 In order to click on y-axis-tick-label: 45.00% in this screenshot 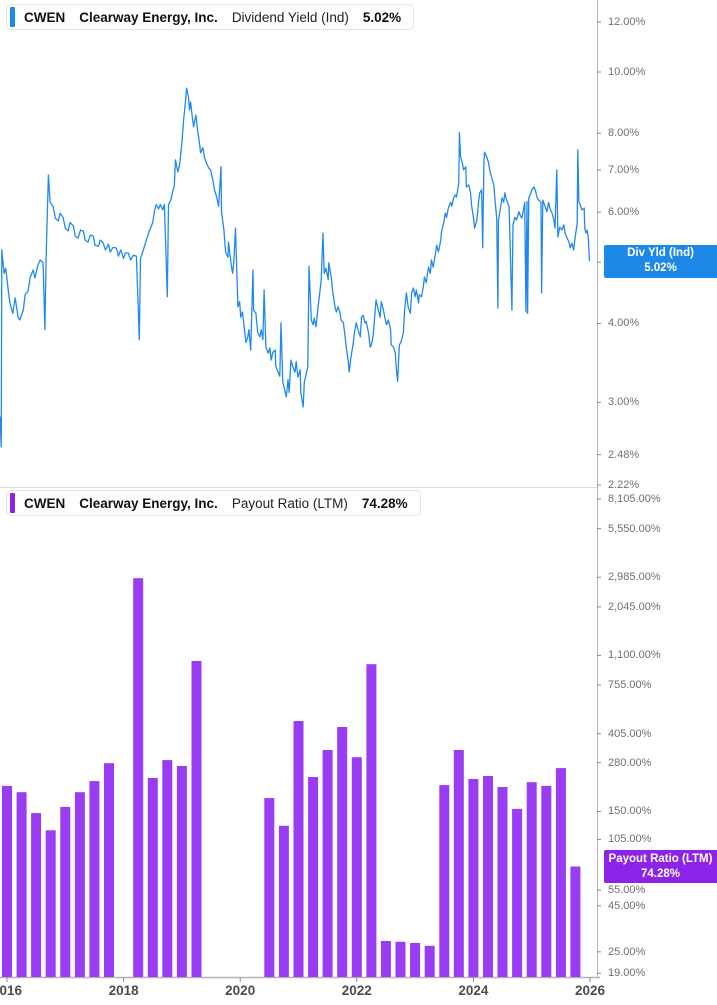, I will do `click(627, 905)`.